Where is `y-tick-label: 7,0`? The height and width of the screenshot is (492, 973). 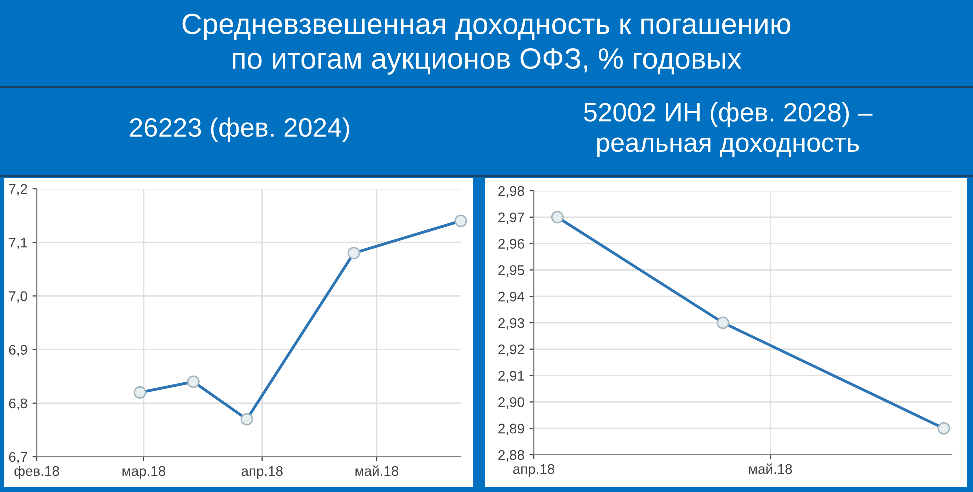 y-tick-label: 7,0 is located at coordinates (18, 298).